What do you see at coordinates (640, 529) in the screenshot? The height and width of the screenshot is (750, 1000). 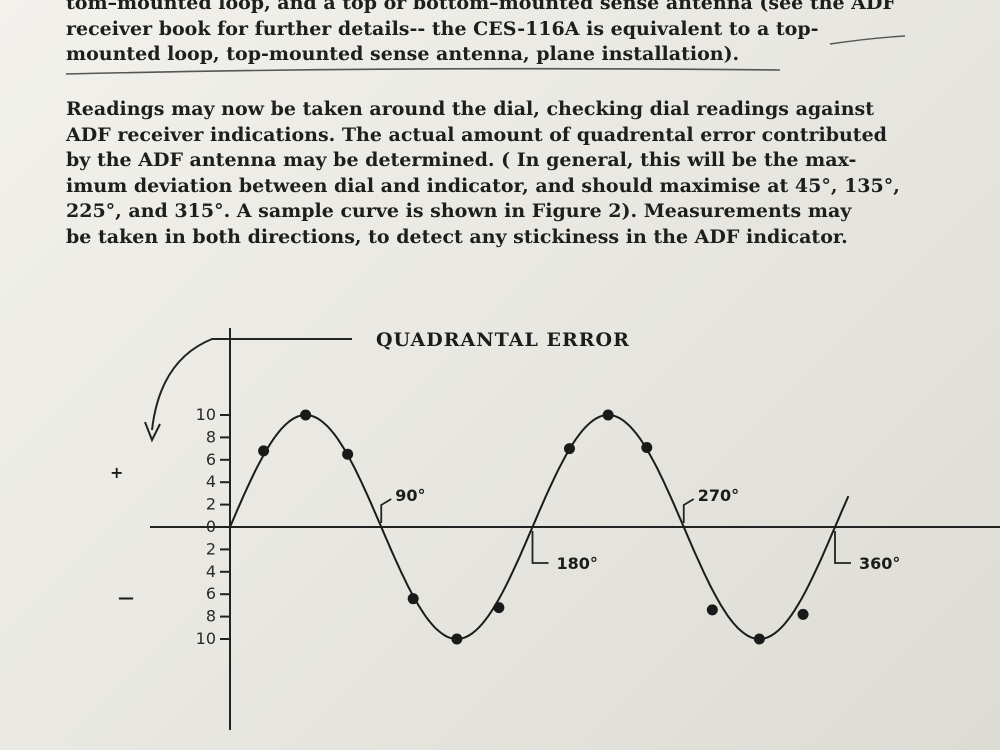 I see `x-markers: 90° 180° 270° 360°` at bounding box center [640, 529].